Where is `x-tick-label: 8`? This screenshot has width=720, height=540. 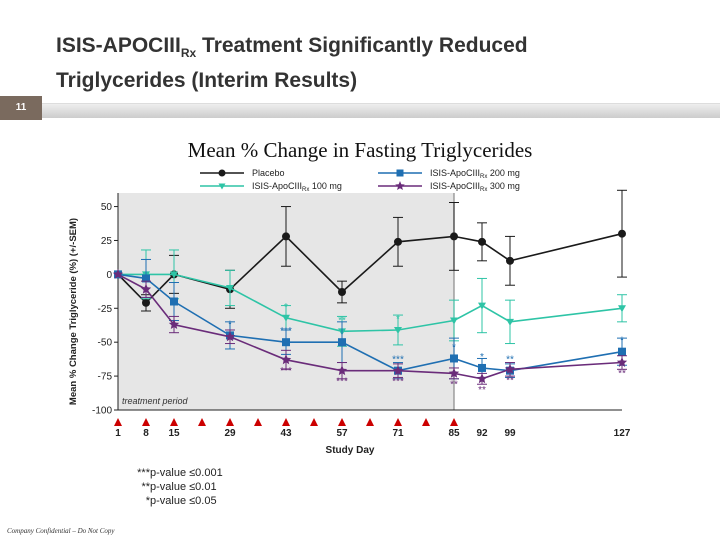
x-tick-label: 8 is located at coordinates (146, 433).